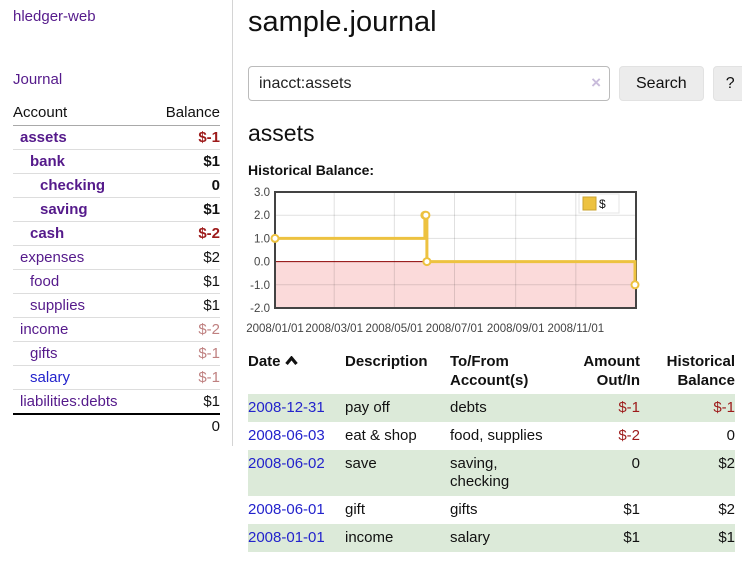 This screenshot has height=582, width=742. What do you see at coordinates (291, 361) in the screenshot?
I see `sort-ascending-icon` at bounding box center [291, 361].